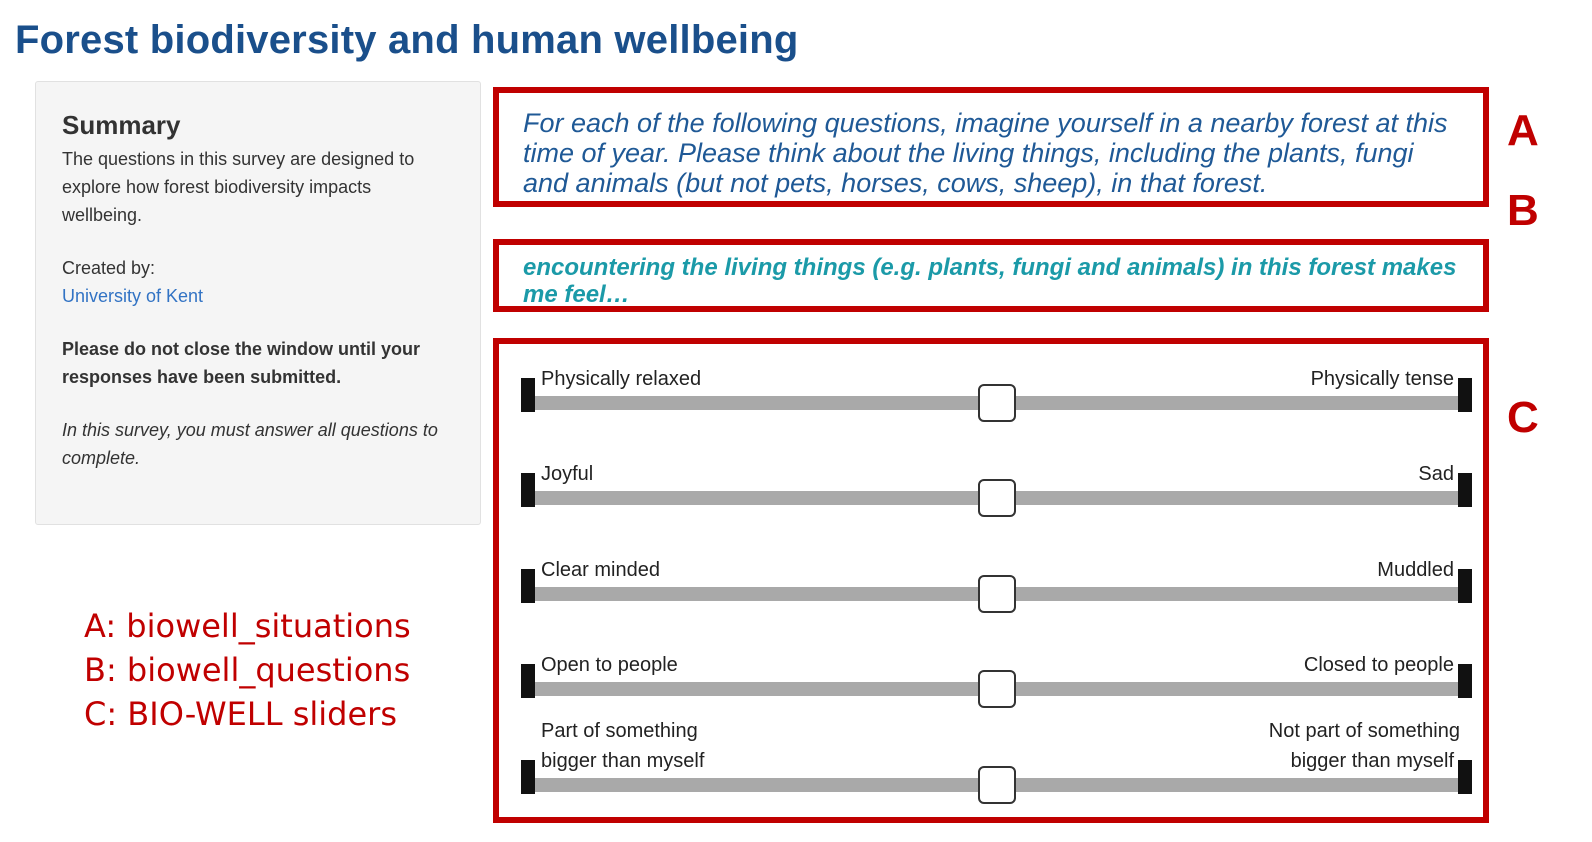 The height and width of the screenshot is (842, 1592). I want to click on legend-item-b: B: biowell_questions, so click(247, 670).